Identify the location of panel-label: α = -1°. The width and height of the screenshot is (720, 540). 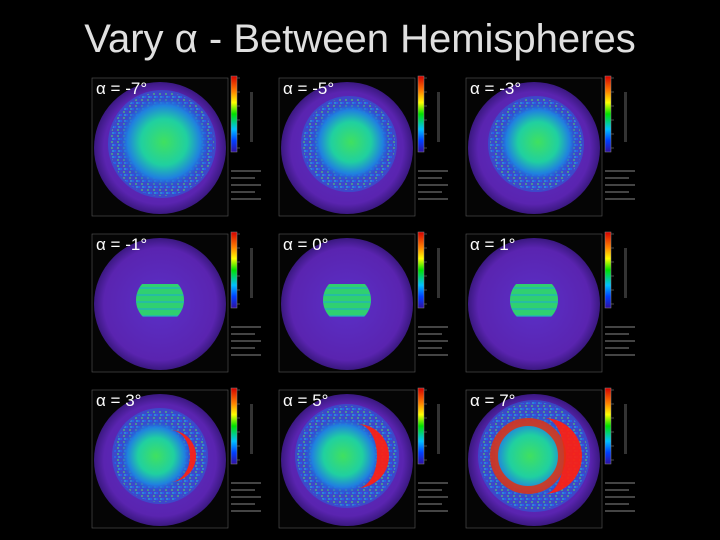
(121, 244).